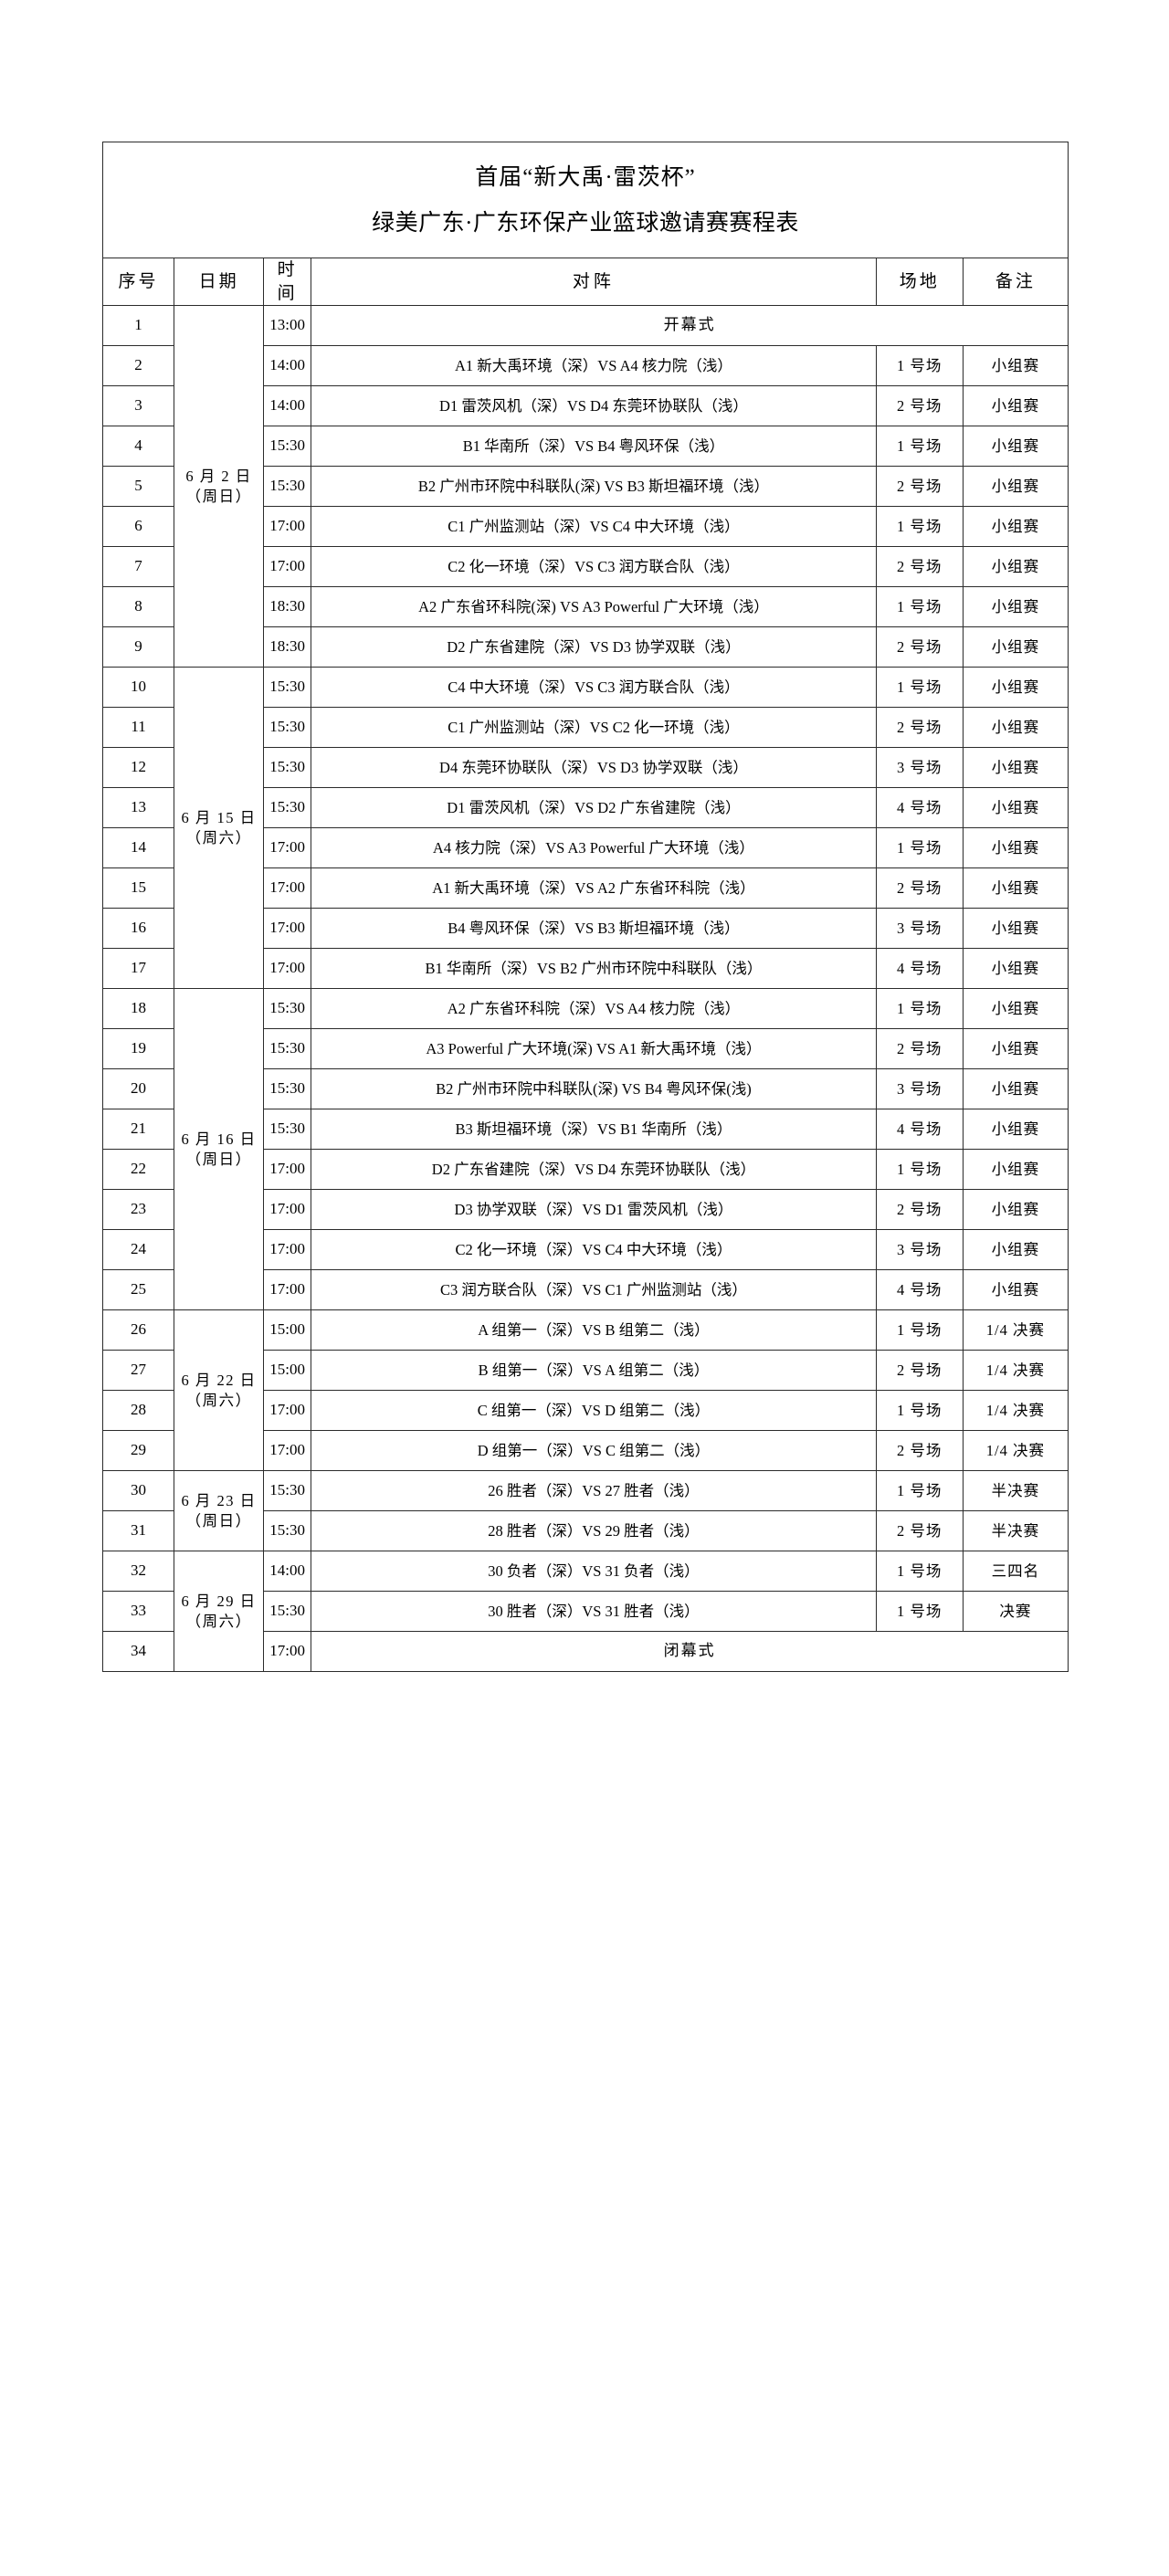  Describe the element at coordinates (585, 567) in the screenshot. I see `table-row: 7 17:00 C2 化一环境（深）VS C3 润方联合队（浅） 2 号场 小组赛` at that location.